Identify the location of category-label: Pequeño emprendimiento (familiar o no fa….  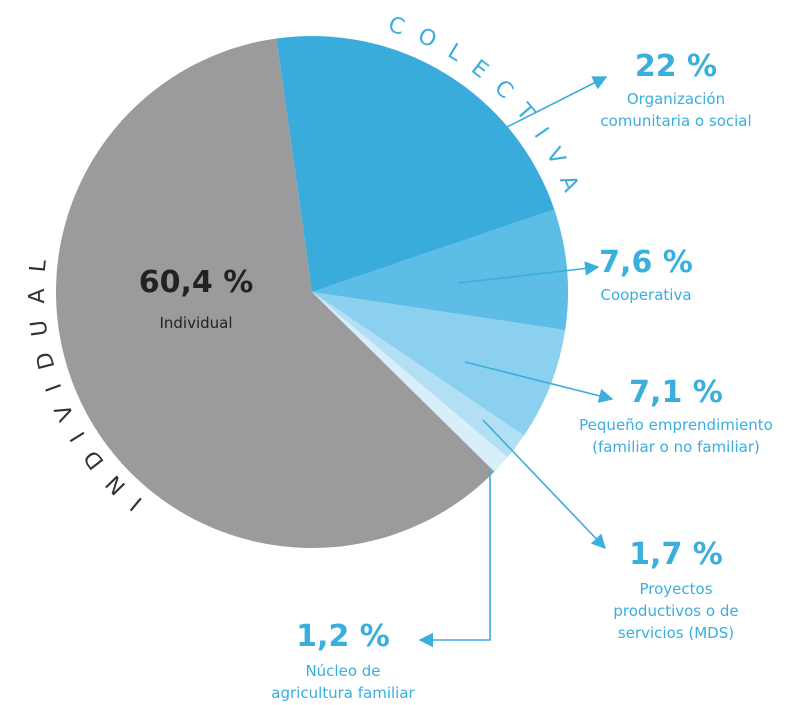
(676, 436).